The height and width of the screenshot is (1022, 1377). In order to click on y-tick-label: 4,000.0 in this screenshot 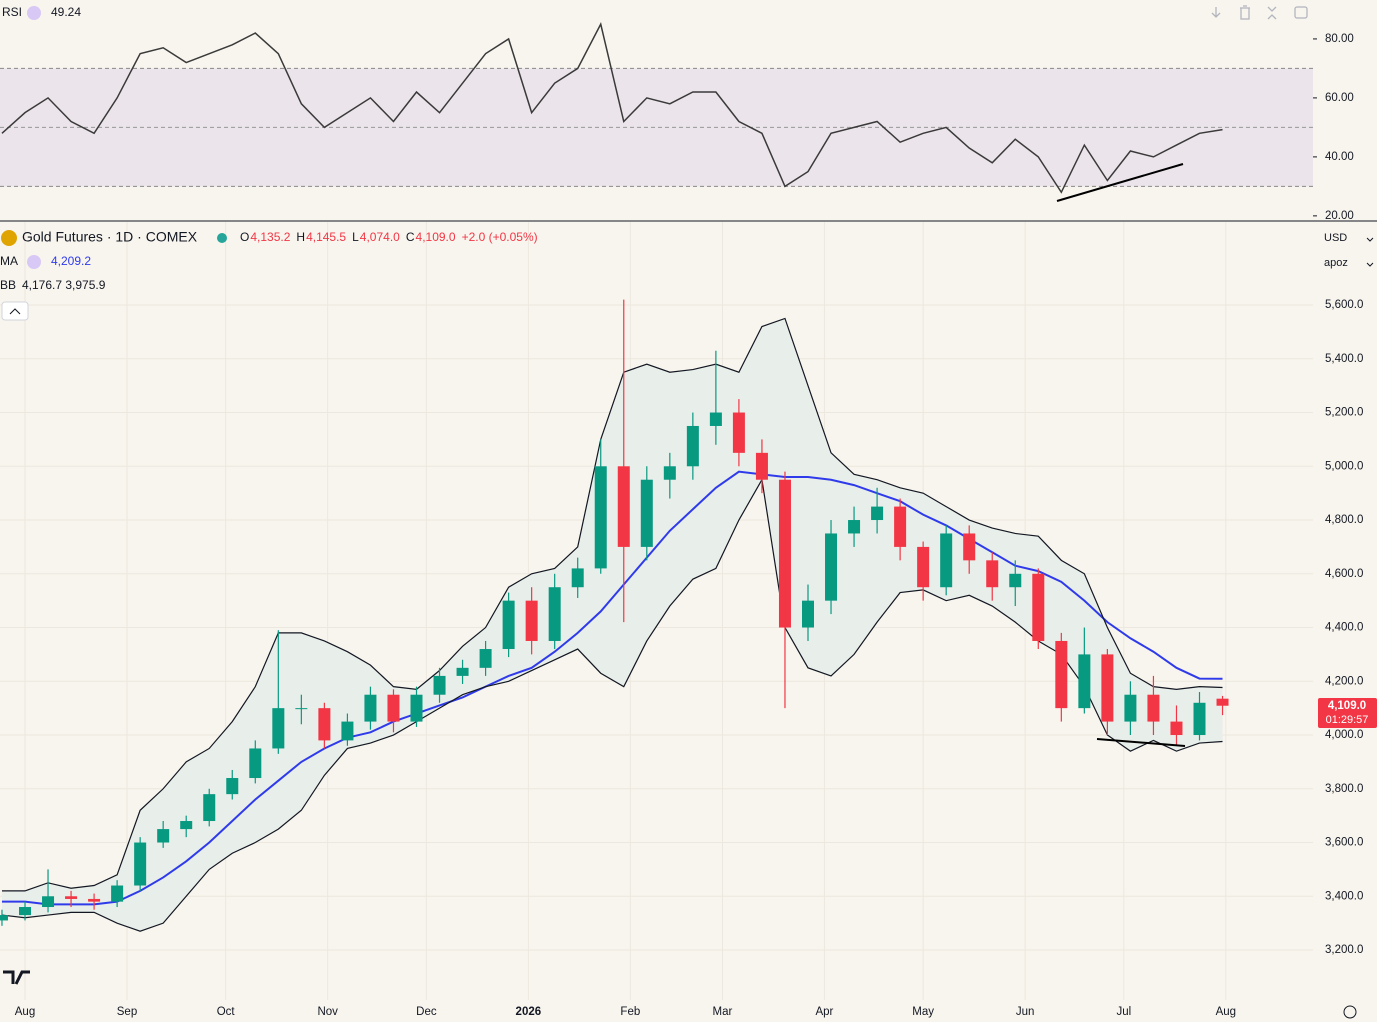, I will do `click(1344, 735)`.